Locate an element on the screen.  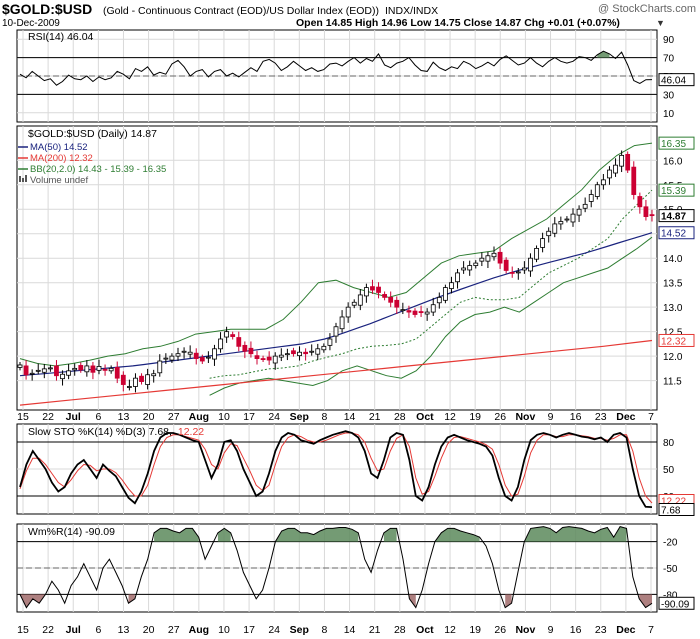
x-axis-label: 20 is located at coordinates (149, 630).